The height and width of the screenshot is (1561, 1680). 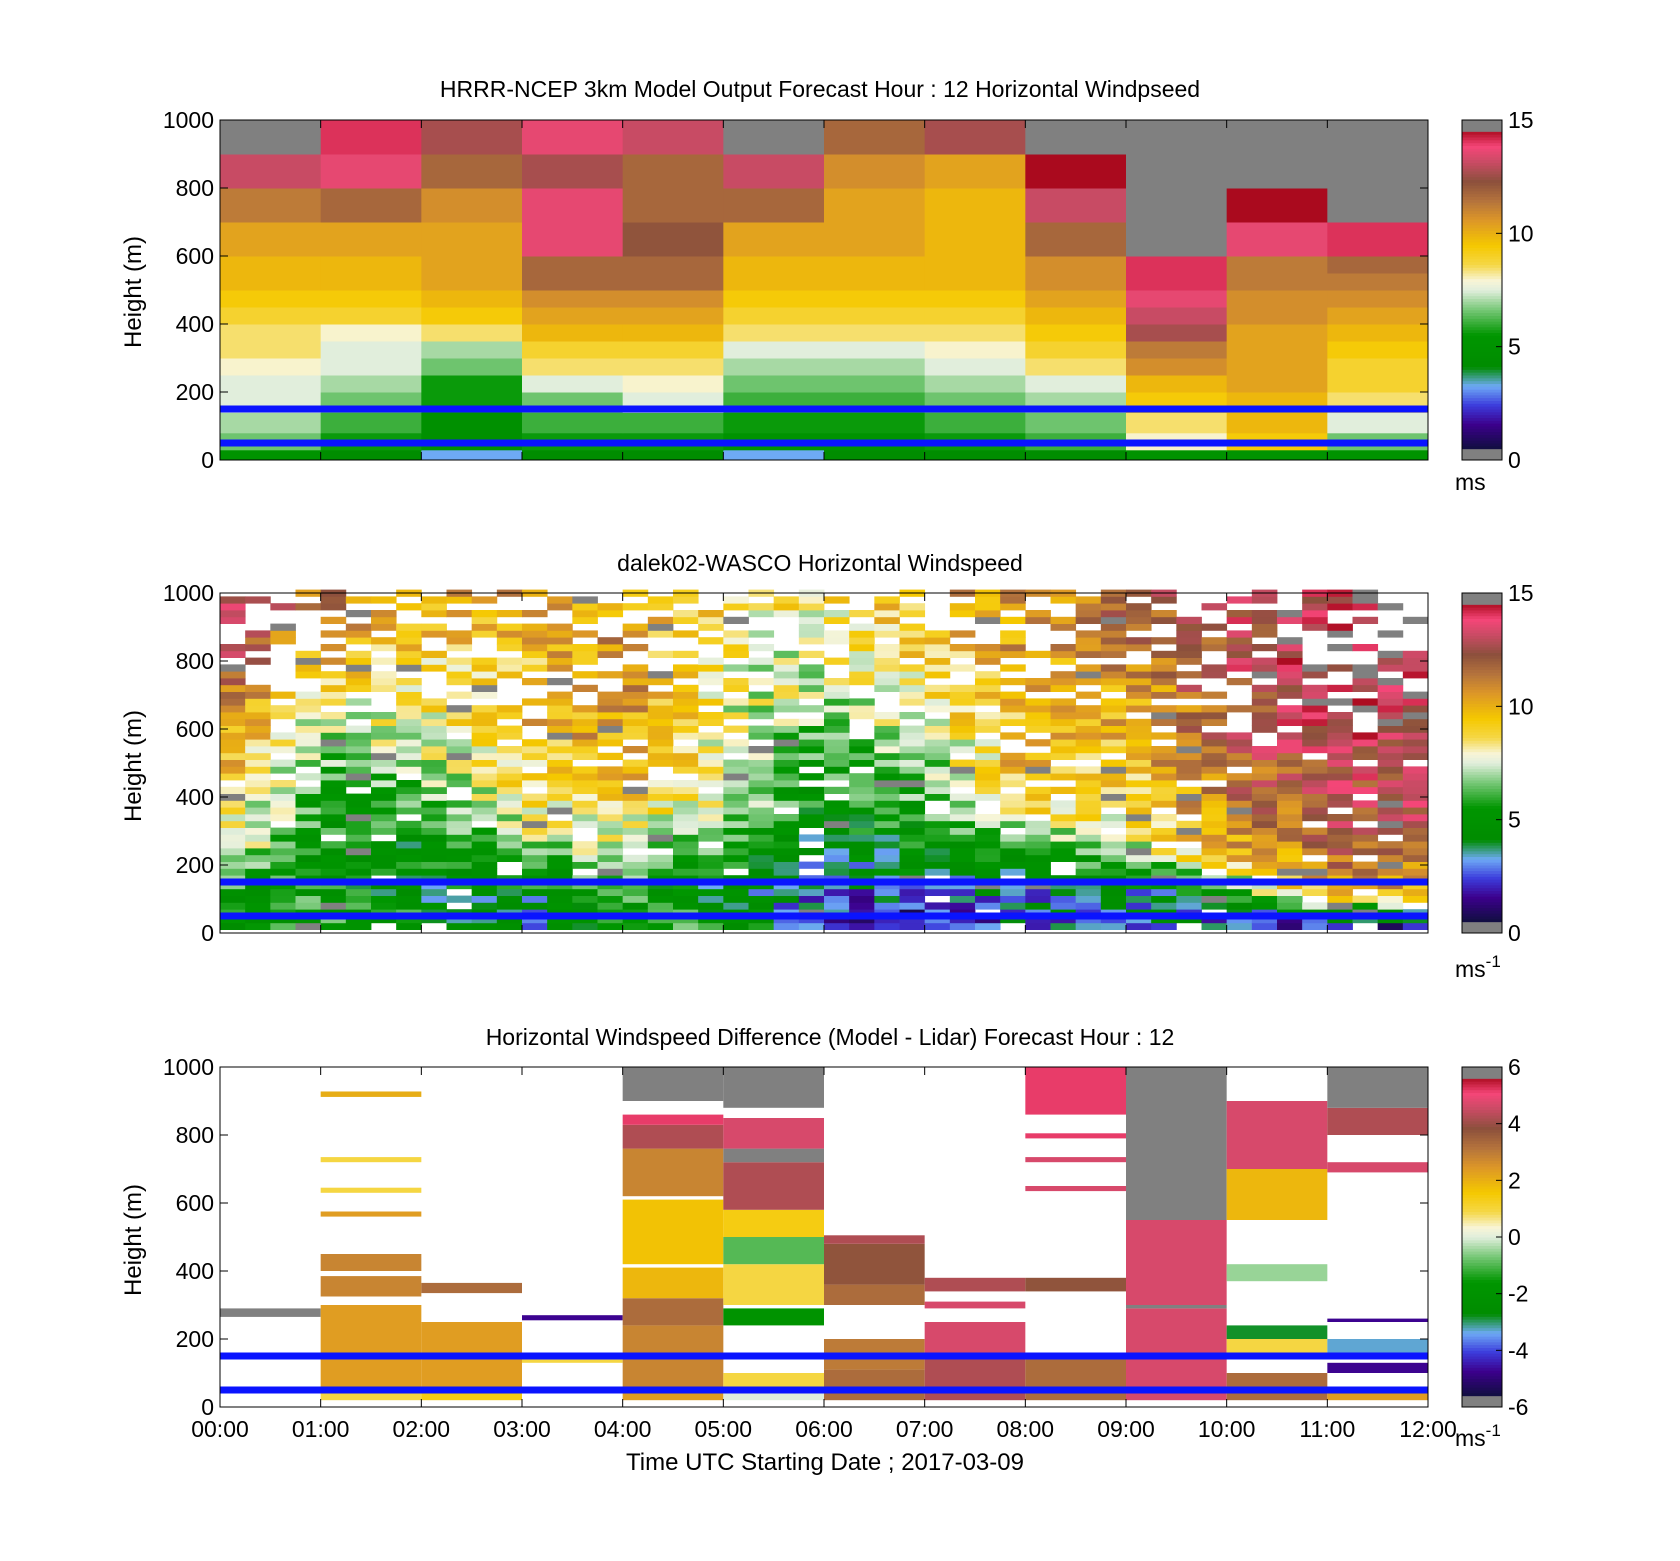 What do you see at coordinates (1521, 120) in the screenshot?
I see `colorbar-tick-label: 15` at bounding box center [1521, 120].